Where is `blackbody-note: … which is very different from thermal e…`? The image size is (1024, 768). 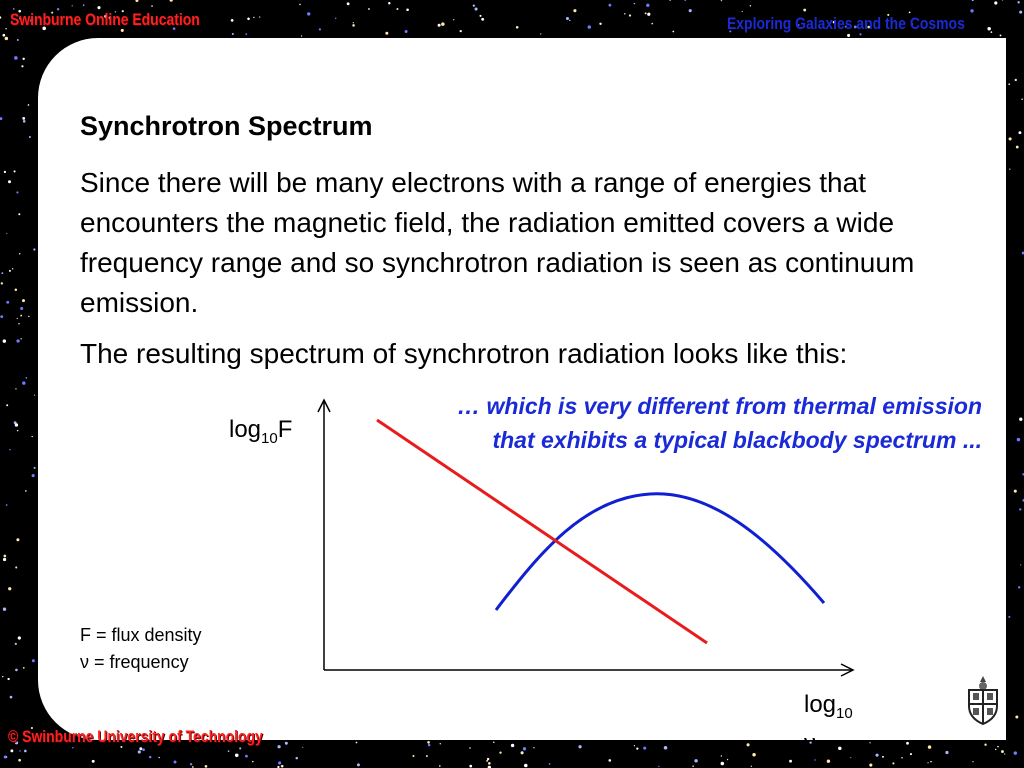 blackbody-note: … which is very different from thermal e… is located at coordinates (719, 423).